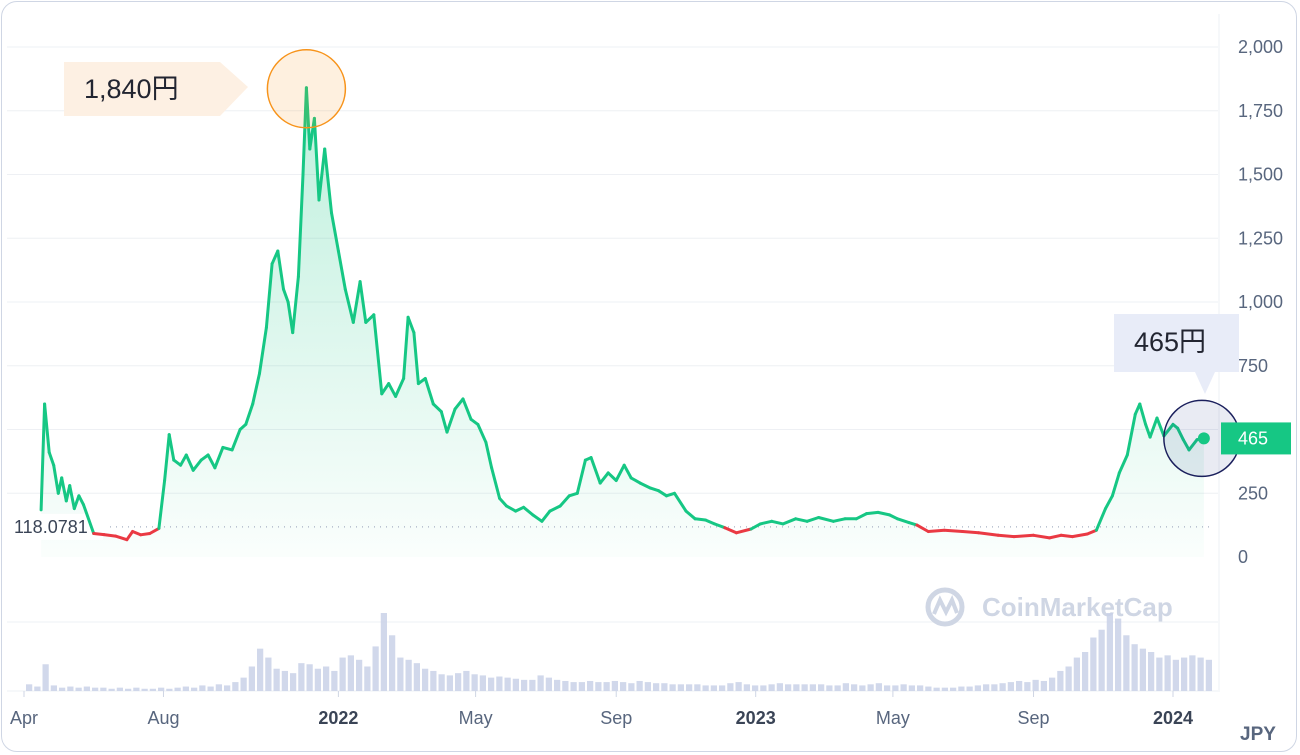 The width and height of the screenshot is (1300, 755). I want to click on peak-marker, so click(306, 89).